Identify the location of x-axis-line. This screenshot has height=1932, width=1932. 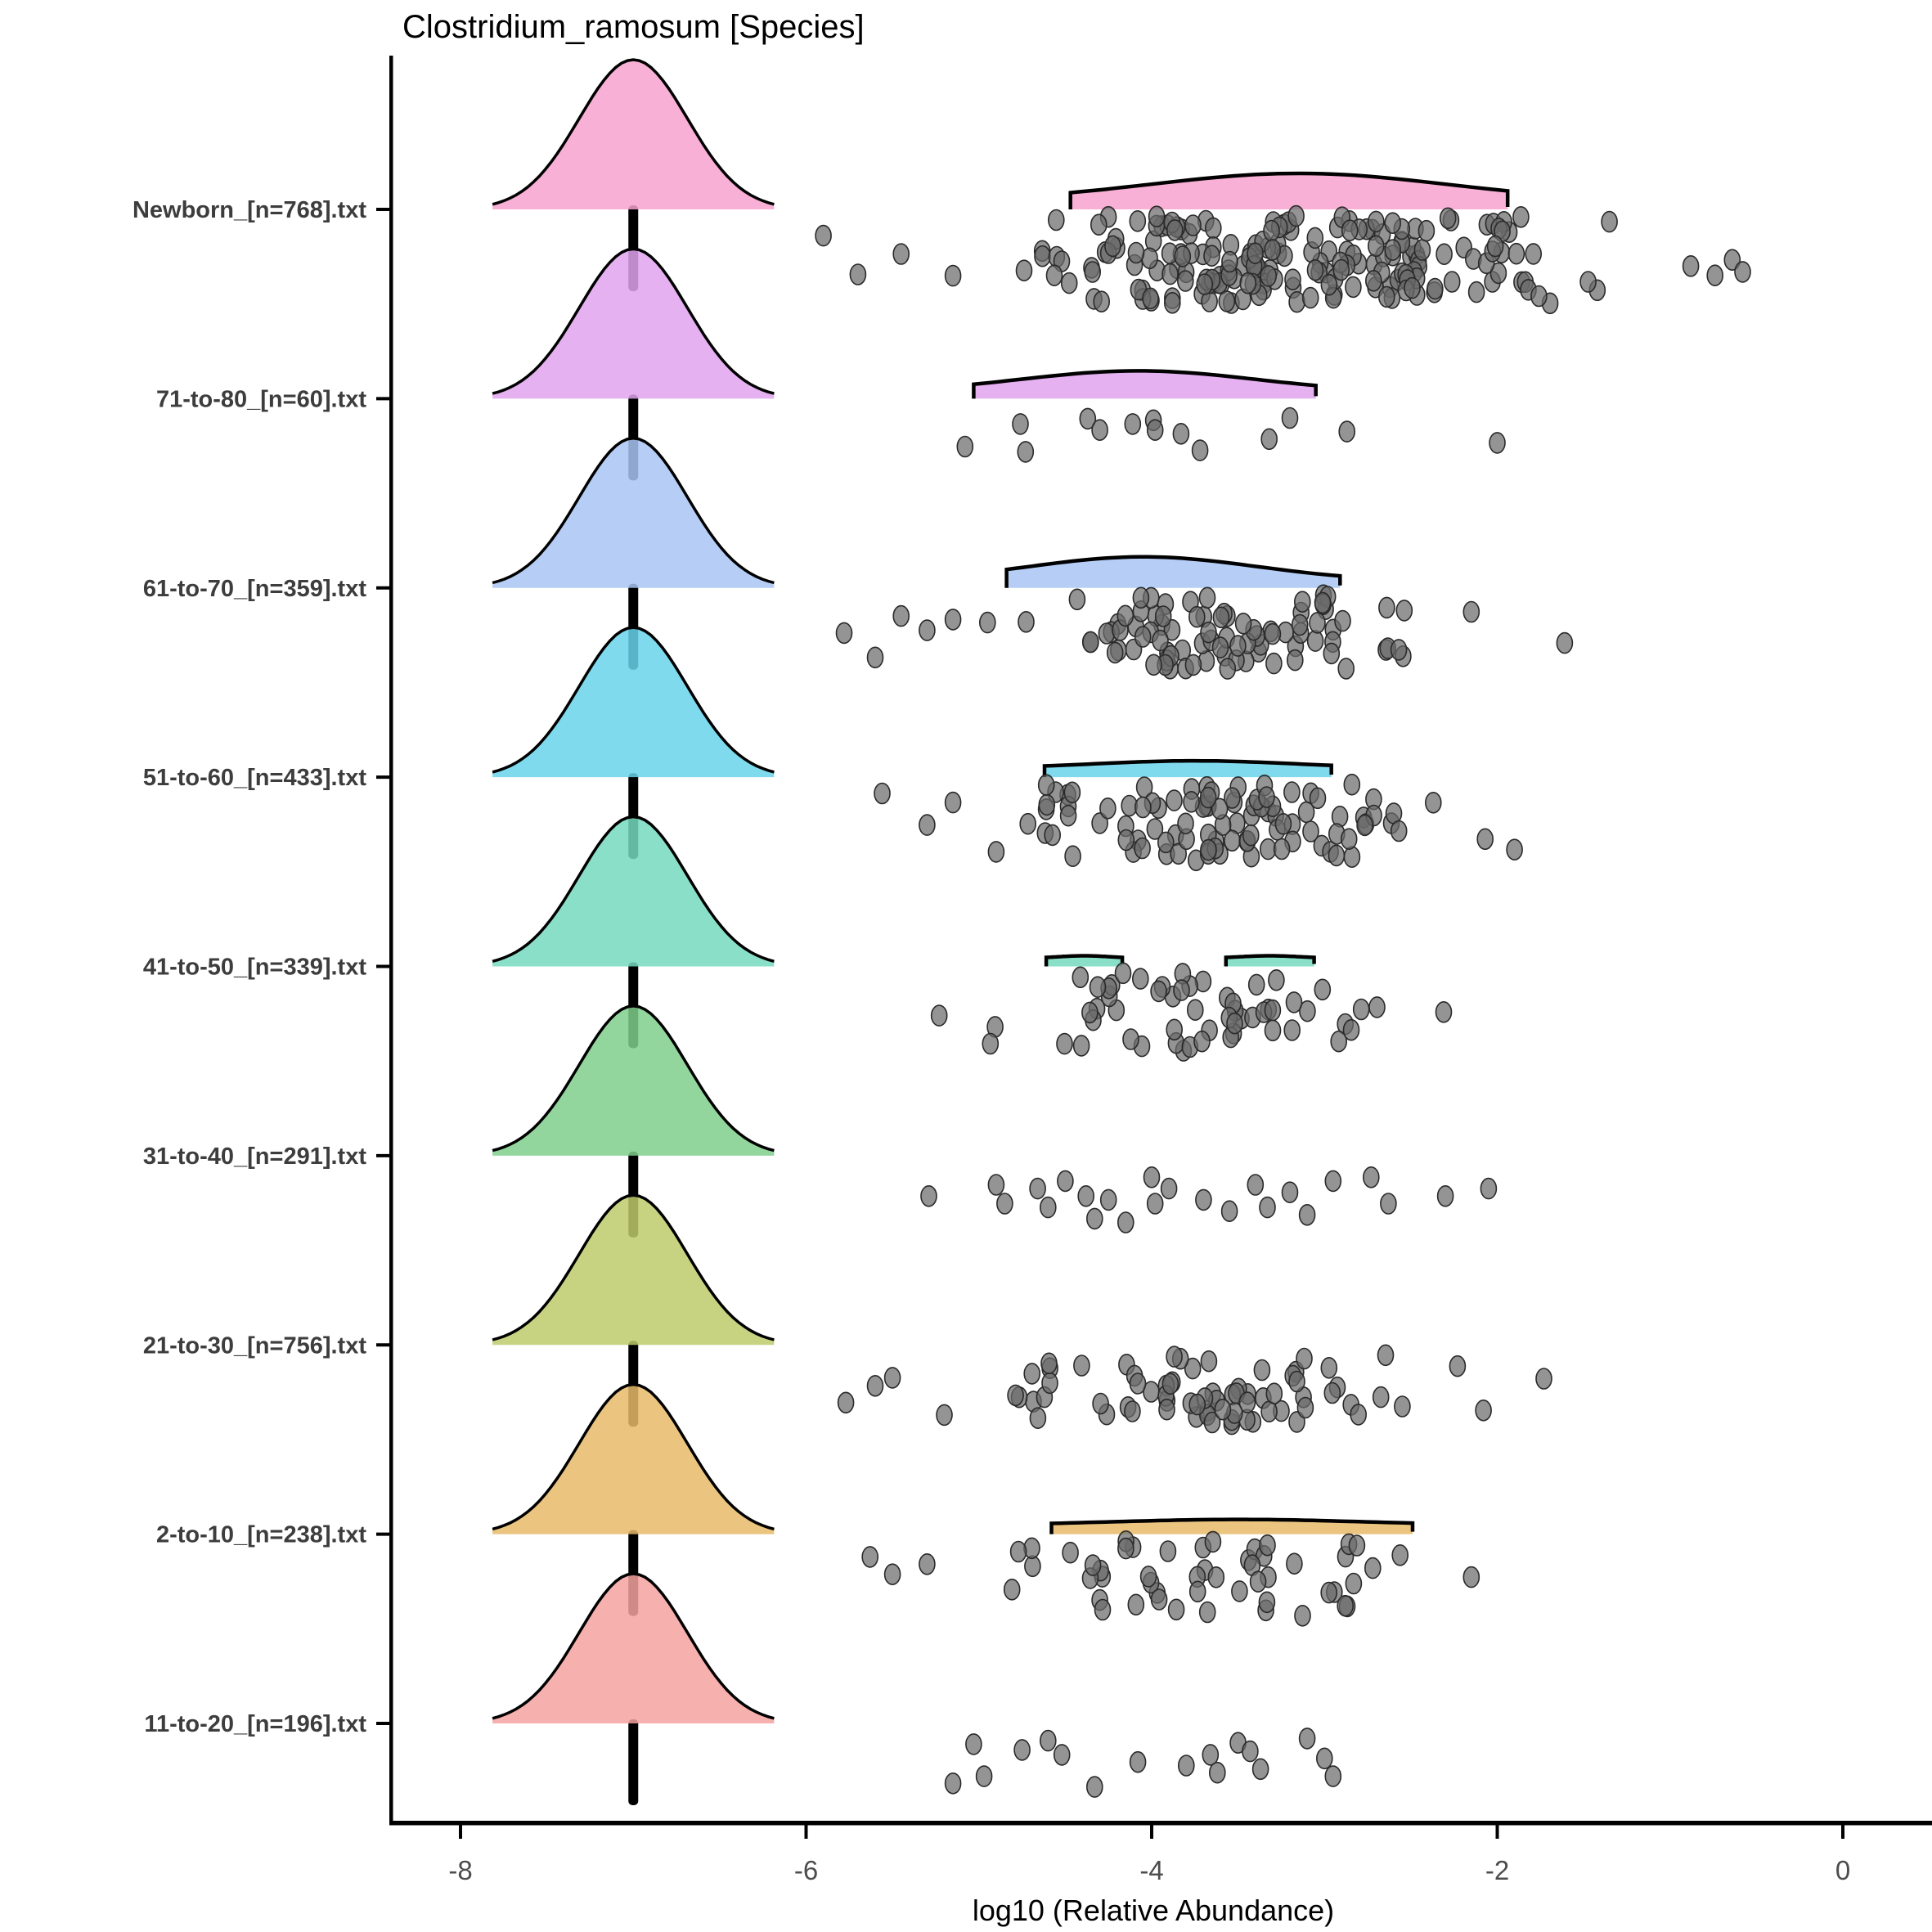
(1161, 1824).